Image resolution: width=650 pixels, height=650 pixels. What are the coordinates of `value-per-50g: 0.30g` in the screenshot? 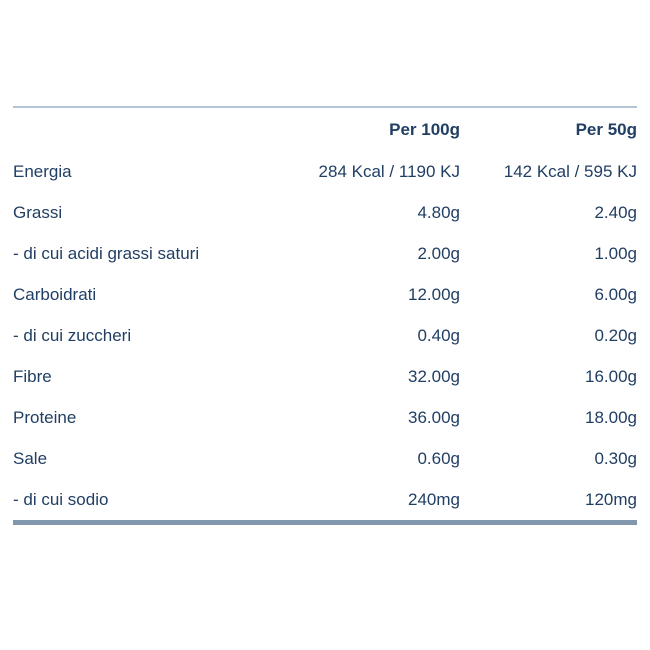 It's located at (615, 458).